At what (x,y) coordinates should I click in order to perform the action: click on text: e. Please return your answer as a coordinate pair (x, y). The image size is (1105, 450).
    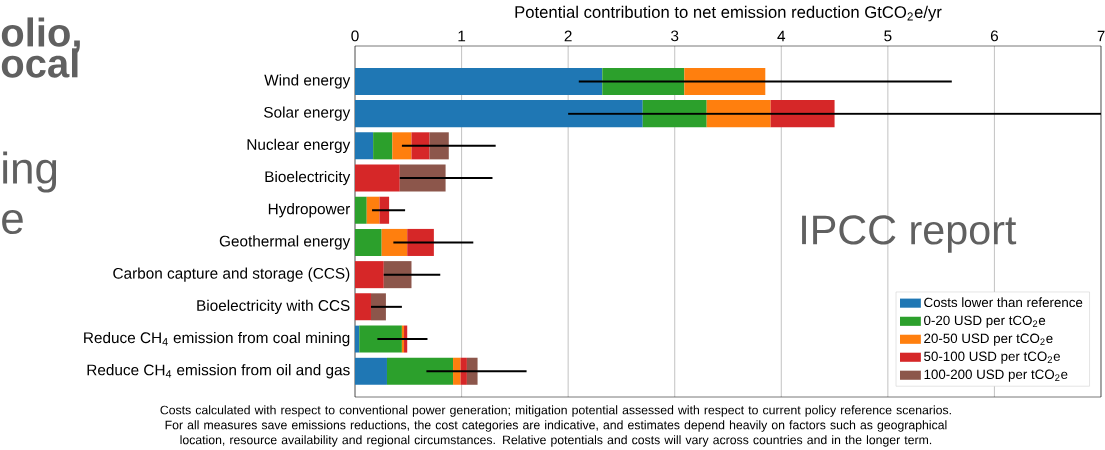
    Looking at the image, I should click on (12, 222).